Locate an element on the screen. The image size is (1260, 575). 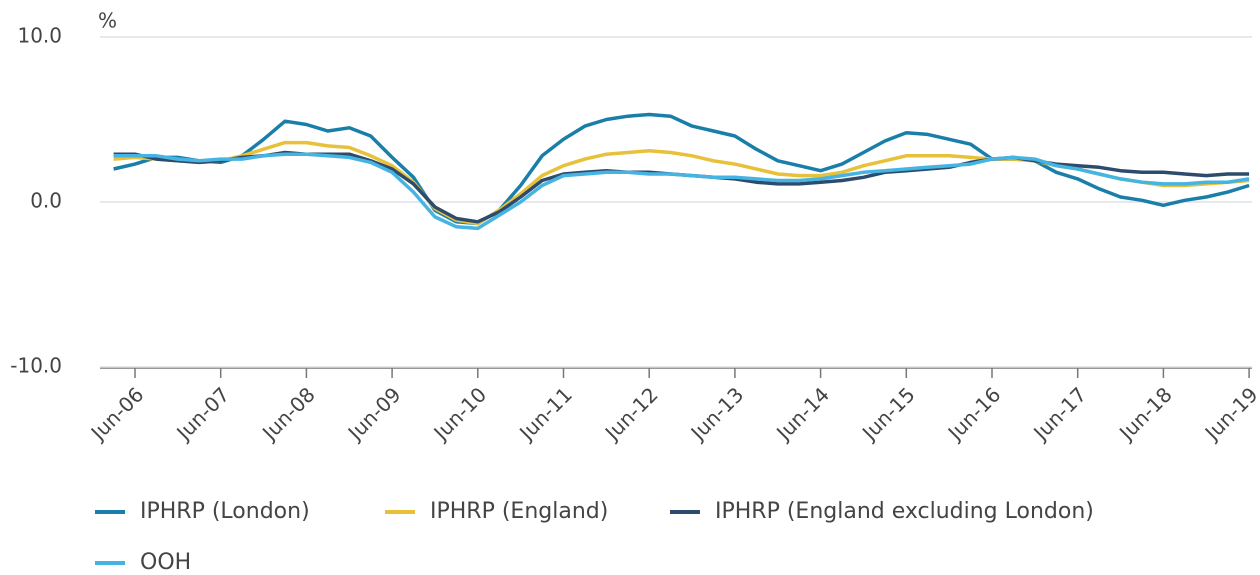
x-tick-label: Jun-11 is located at coordinates (545, 414).